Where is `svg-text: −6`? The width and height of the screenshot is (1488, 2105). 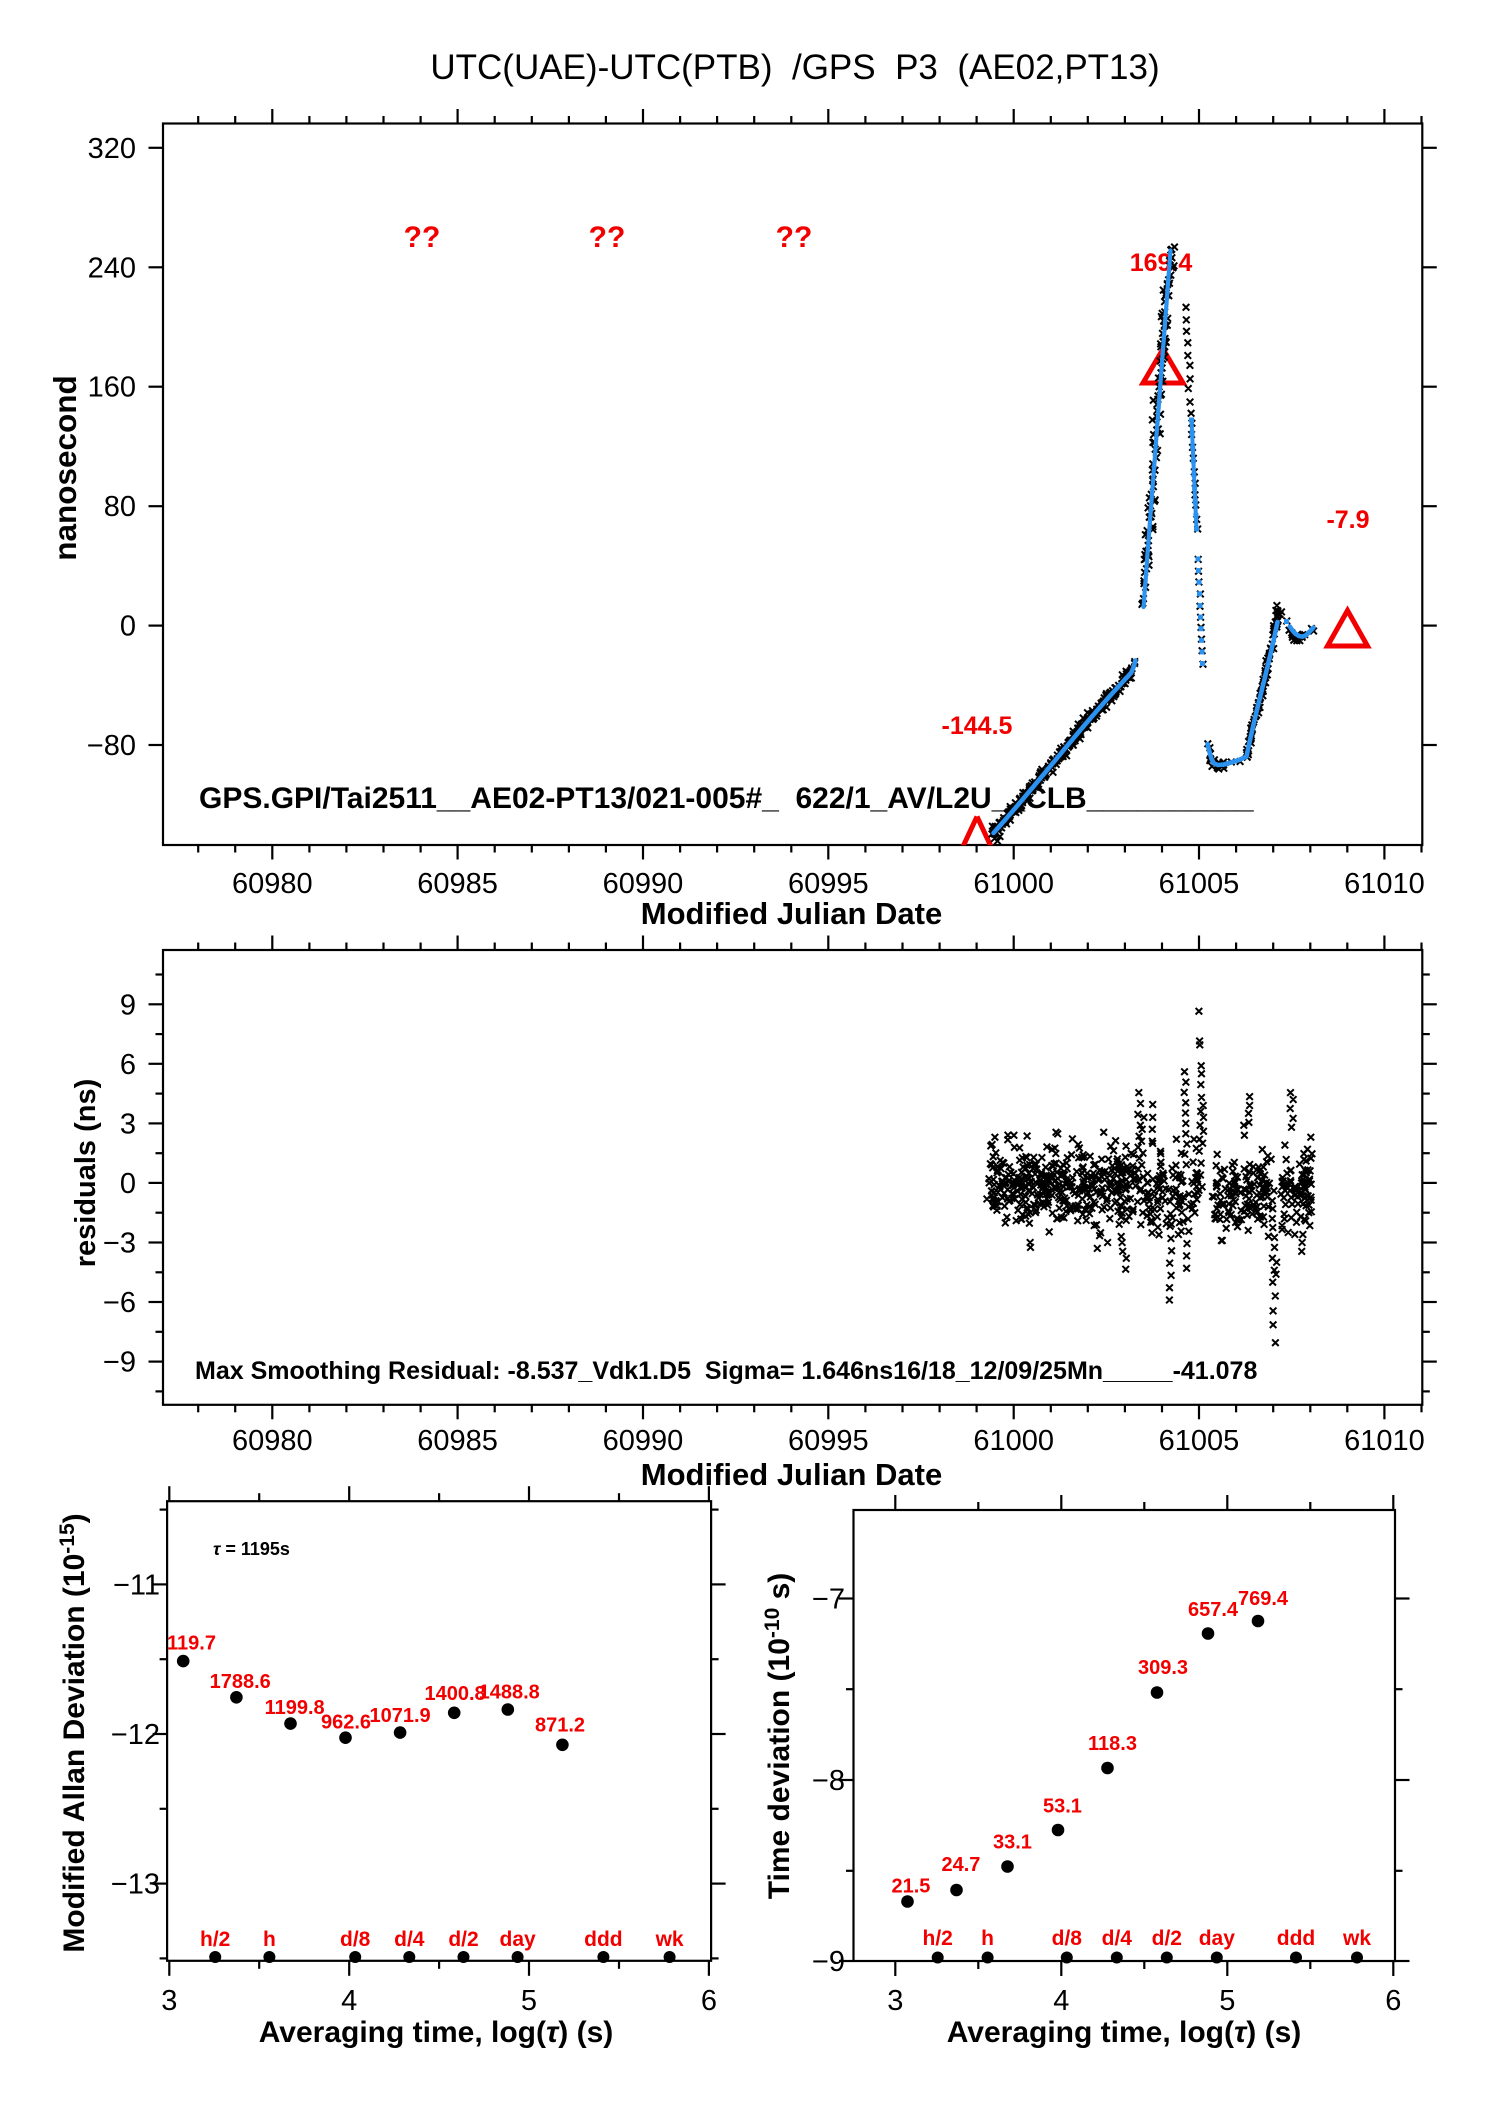 svg-text: −6 is located at coordinates (119, 1303).